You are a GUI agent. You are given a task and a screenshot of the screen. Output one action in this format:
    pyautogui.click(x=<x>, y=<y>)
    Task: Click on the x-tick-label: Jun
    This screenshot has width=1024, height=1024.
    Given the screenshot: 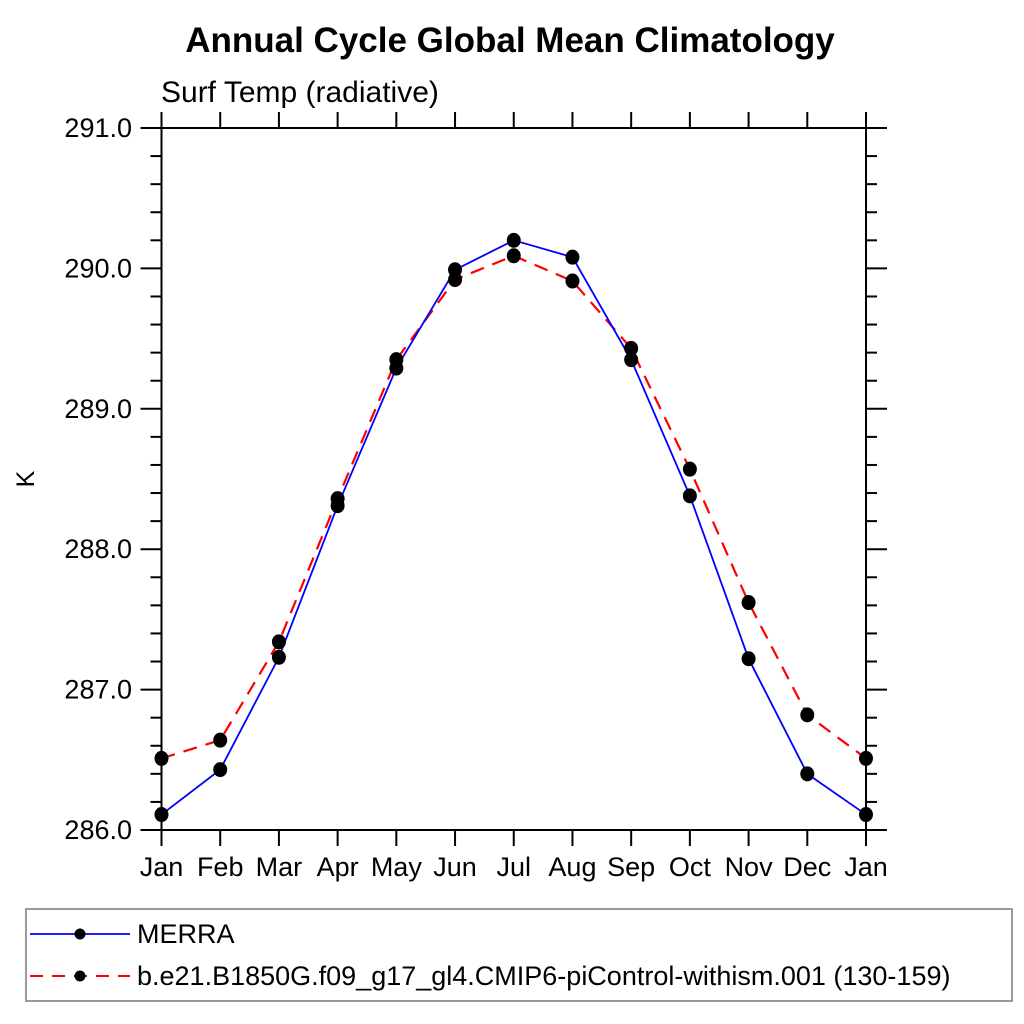 What is the action you would take?
    pyautogui.click(x=455, y=867)
    